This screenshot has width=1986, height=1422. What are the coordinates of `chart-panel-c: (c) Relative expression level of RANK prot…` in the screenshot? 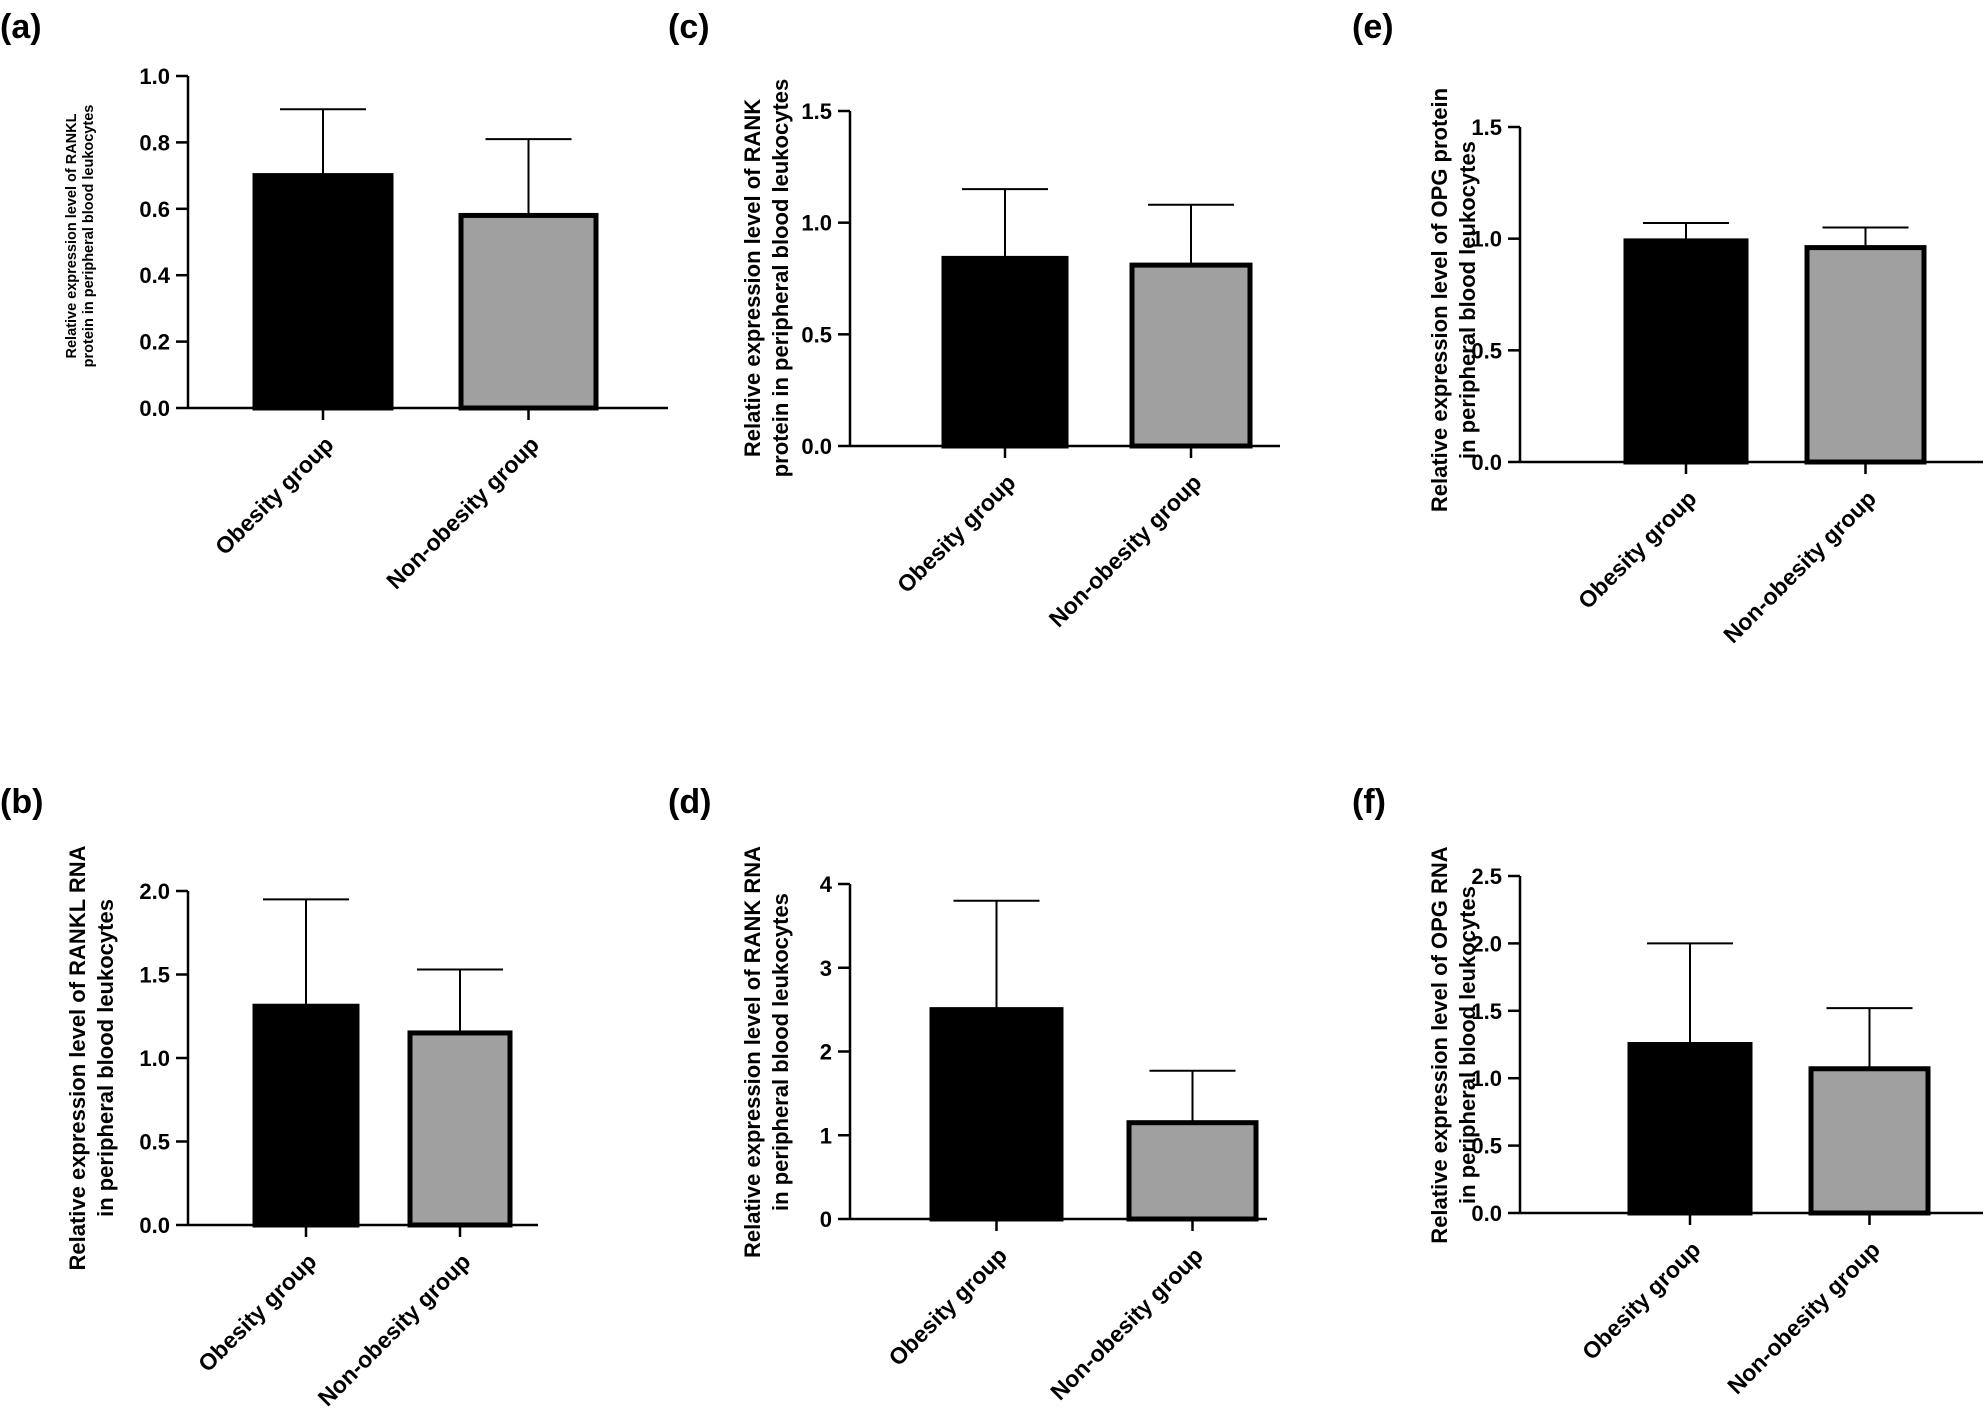 It's located at (974, 320).